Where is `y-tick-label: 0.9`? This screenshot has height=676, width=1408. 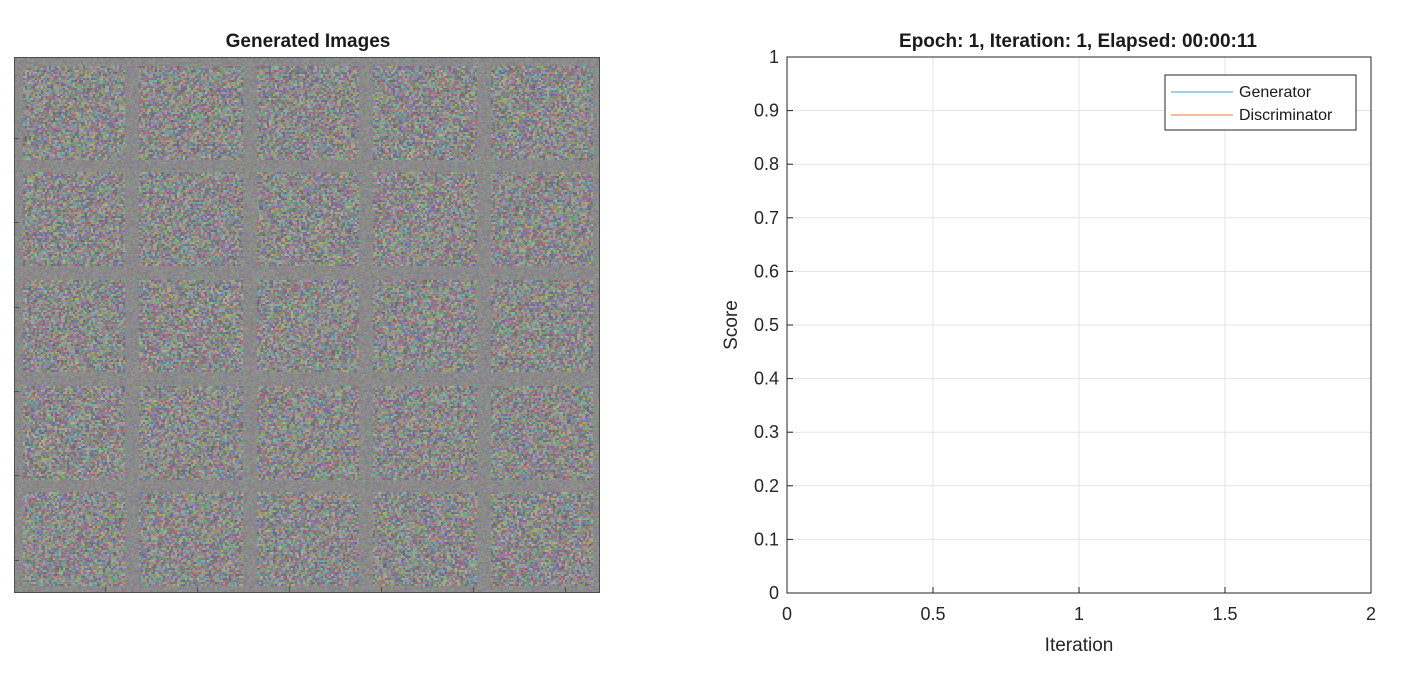
y-tick-label: 0.9 is located at coordinates (766, 111).